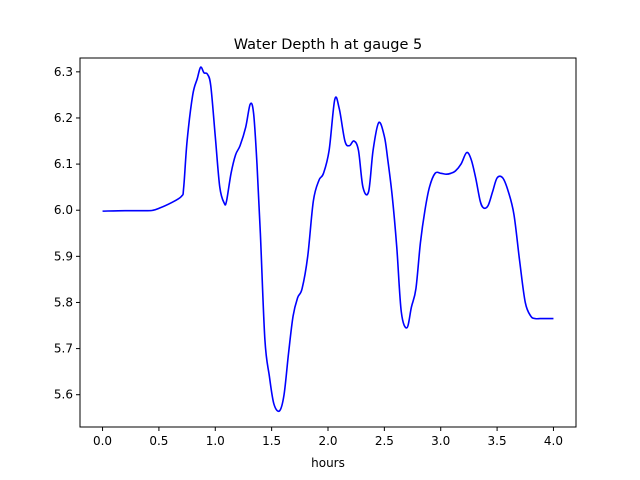 This screenshot has height=480, width=640. What do you see at coordinates (63, 118) in the screenshot?
I see `y-tick-label: 6.2` at bounding box center [63, 118].